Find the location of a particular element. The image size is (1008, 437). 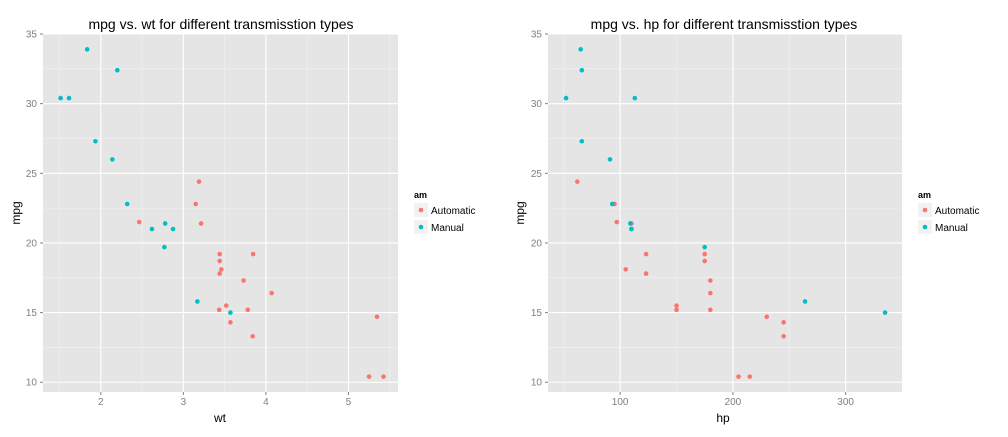

x-tick-label: 4 is located at coordinates (266, 402).